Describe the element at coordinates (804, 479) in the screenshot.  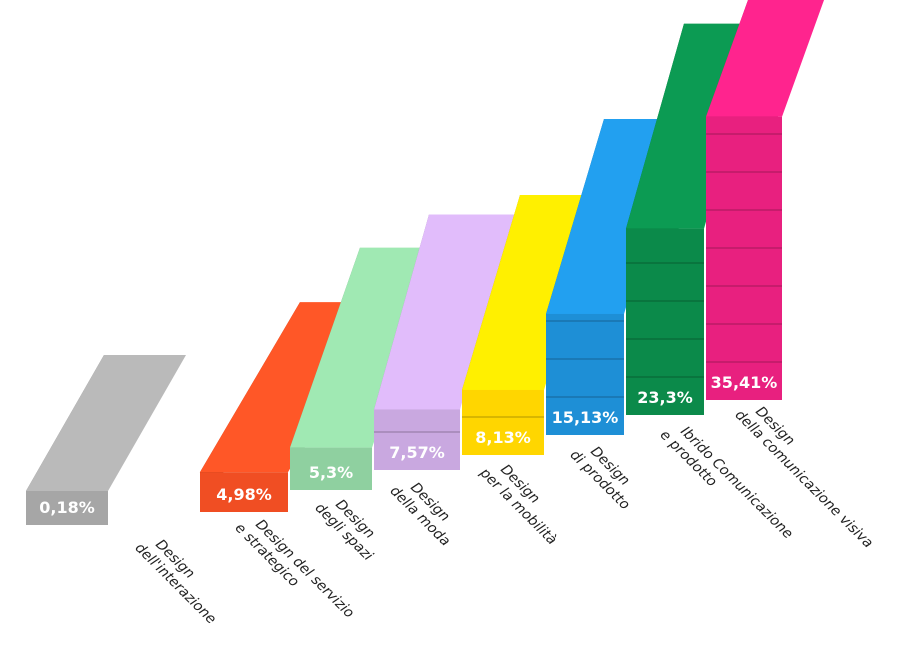
I see `category-label-line: della comunicazione visiva` at that location.